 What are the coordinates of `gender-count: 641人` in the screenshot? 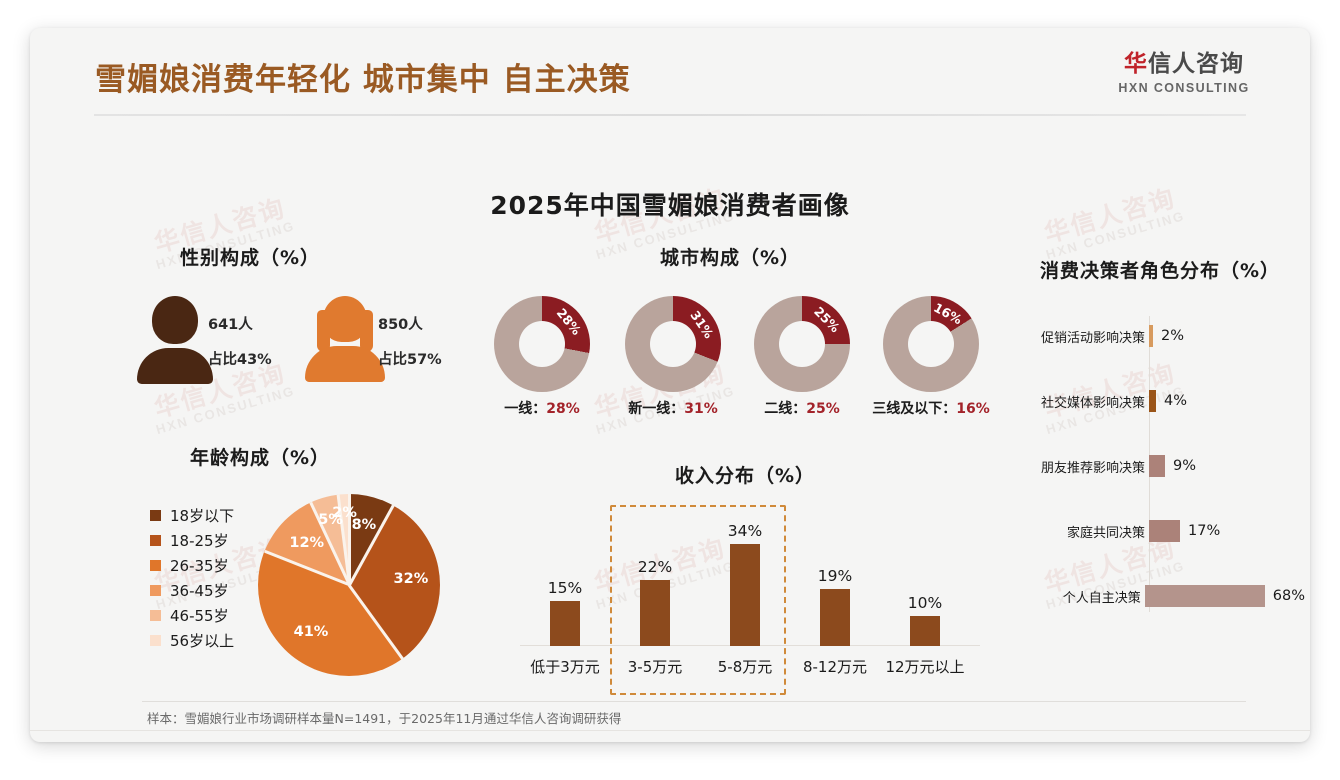 It's located at (230, 325).